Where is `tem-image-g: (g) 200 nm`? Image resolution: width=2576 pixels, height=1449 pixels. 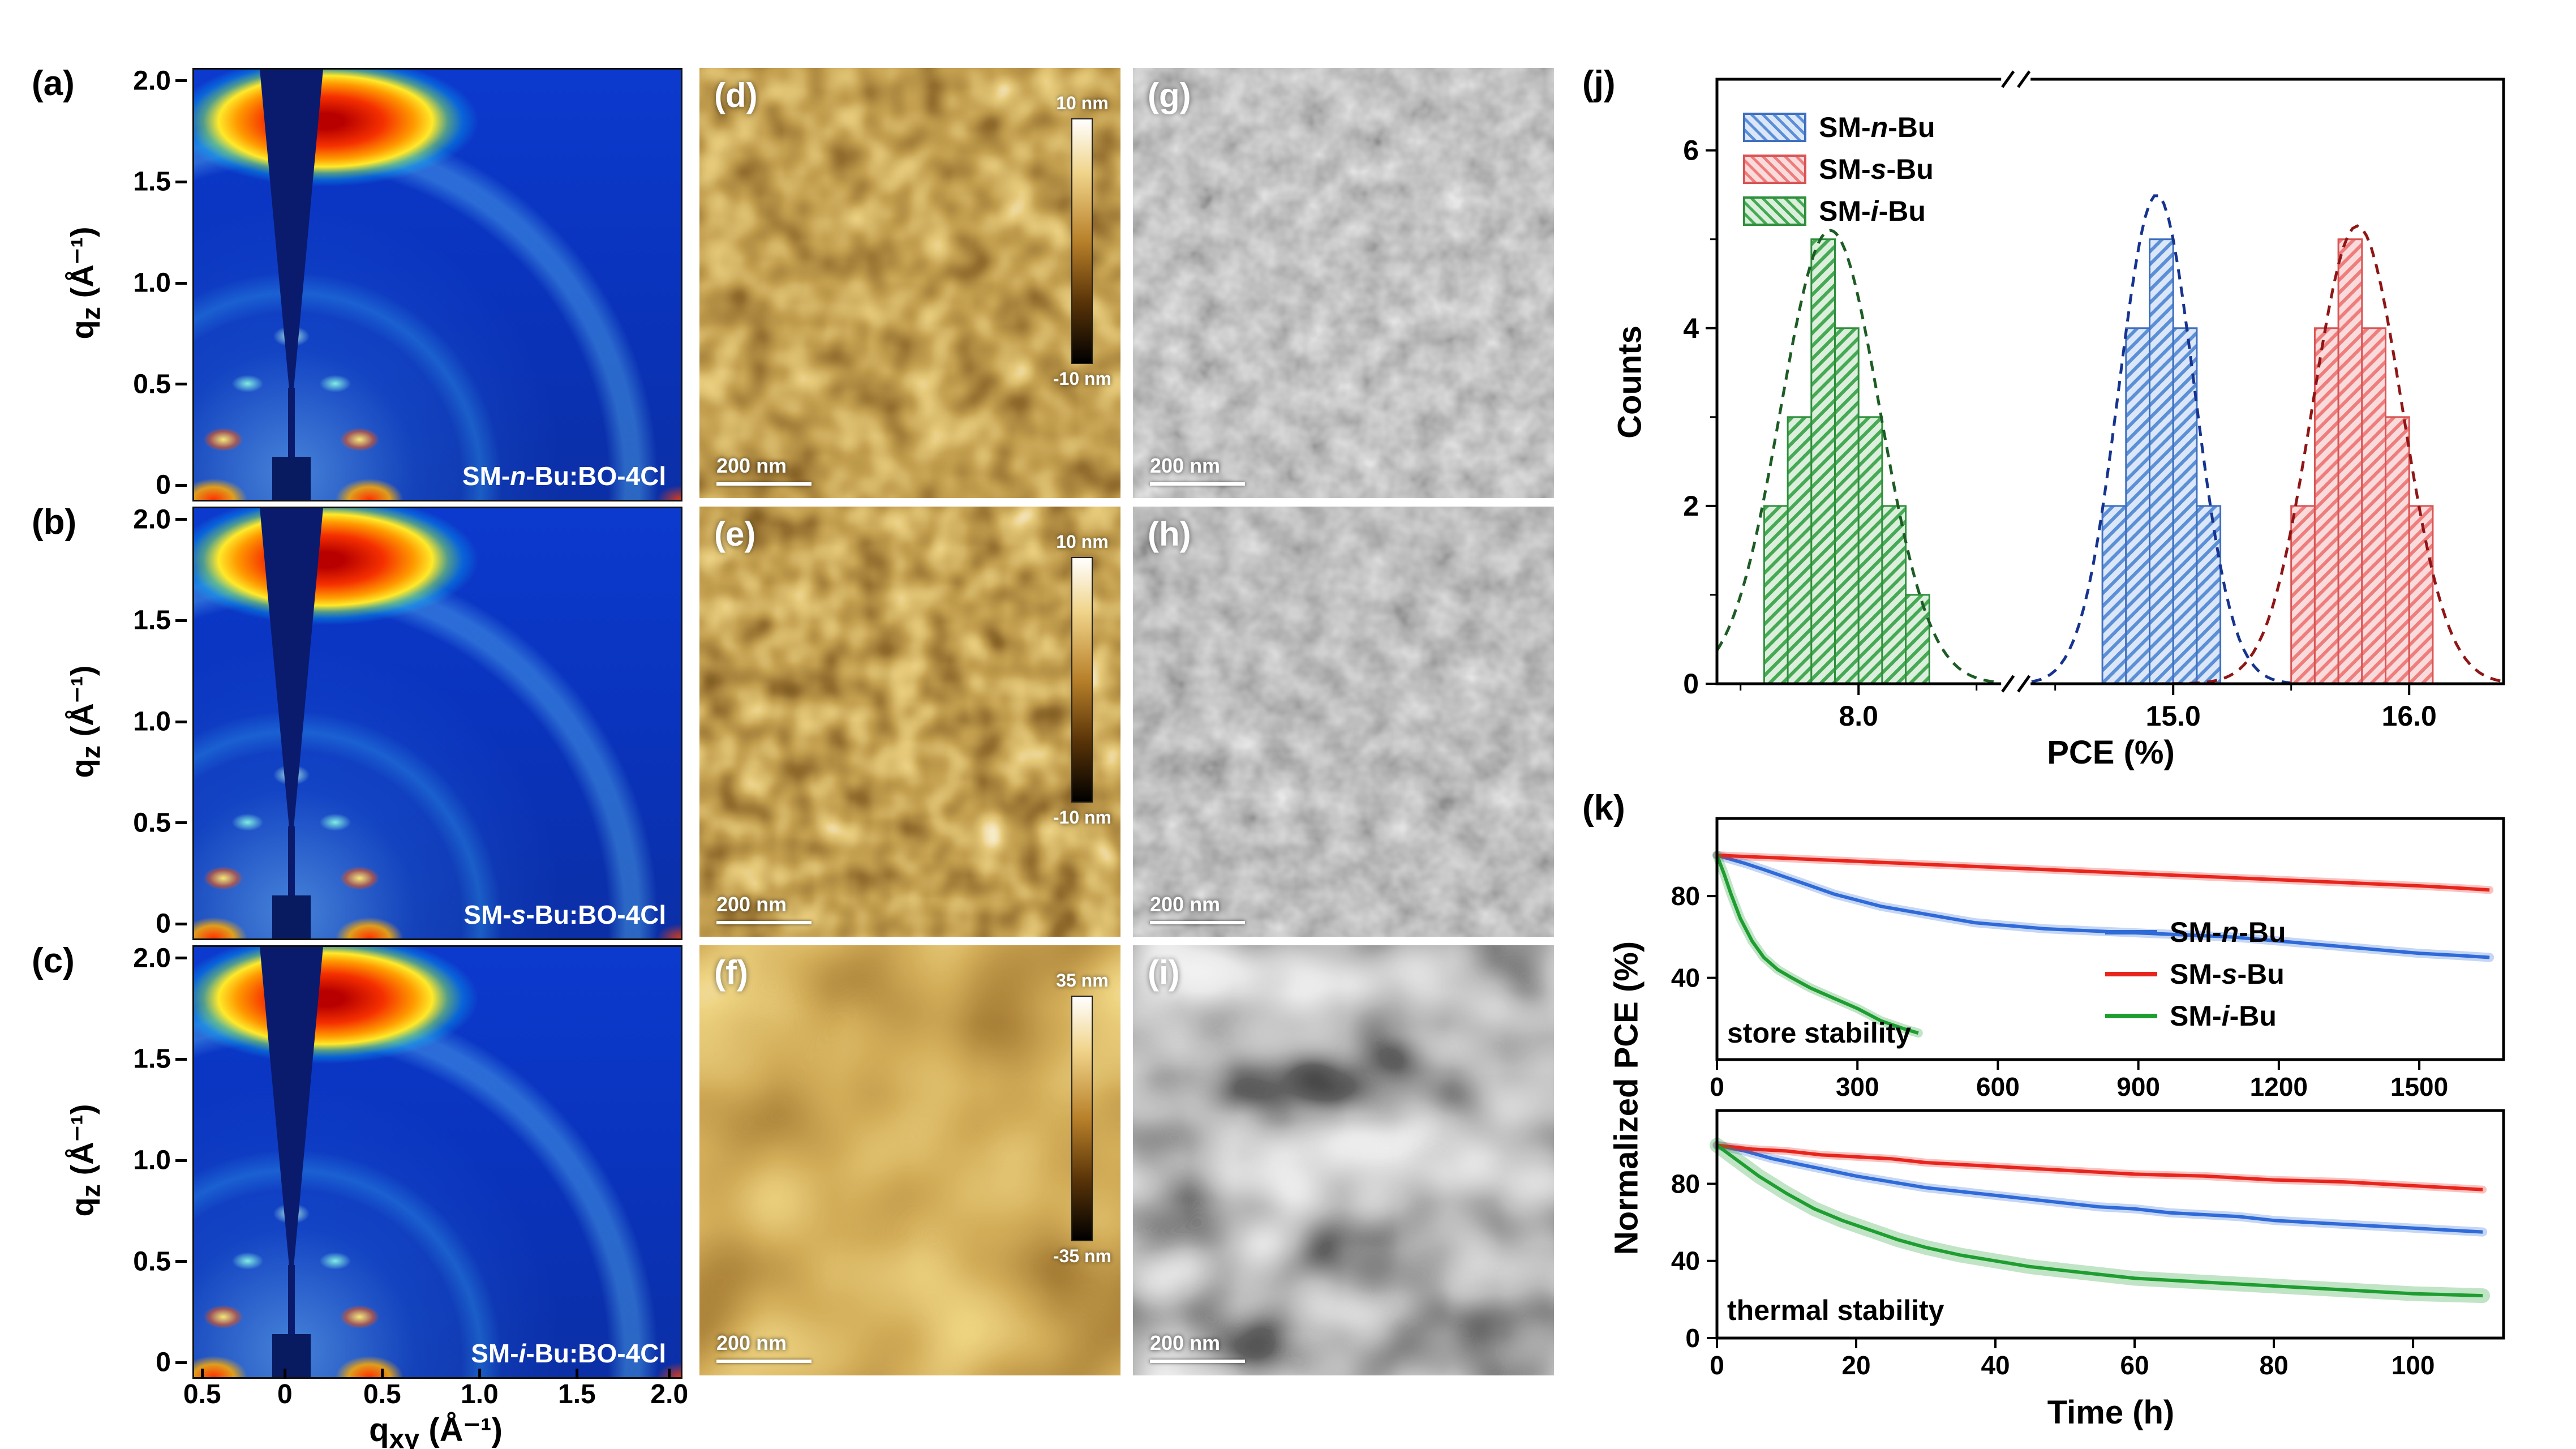
tem-image-g: (g) 200 nm is located at coordinates (1344, 283).